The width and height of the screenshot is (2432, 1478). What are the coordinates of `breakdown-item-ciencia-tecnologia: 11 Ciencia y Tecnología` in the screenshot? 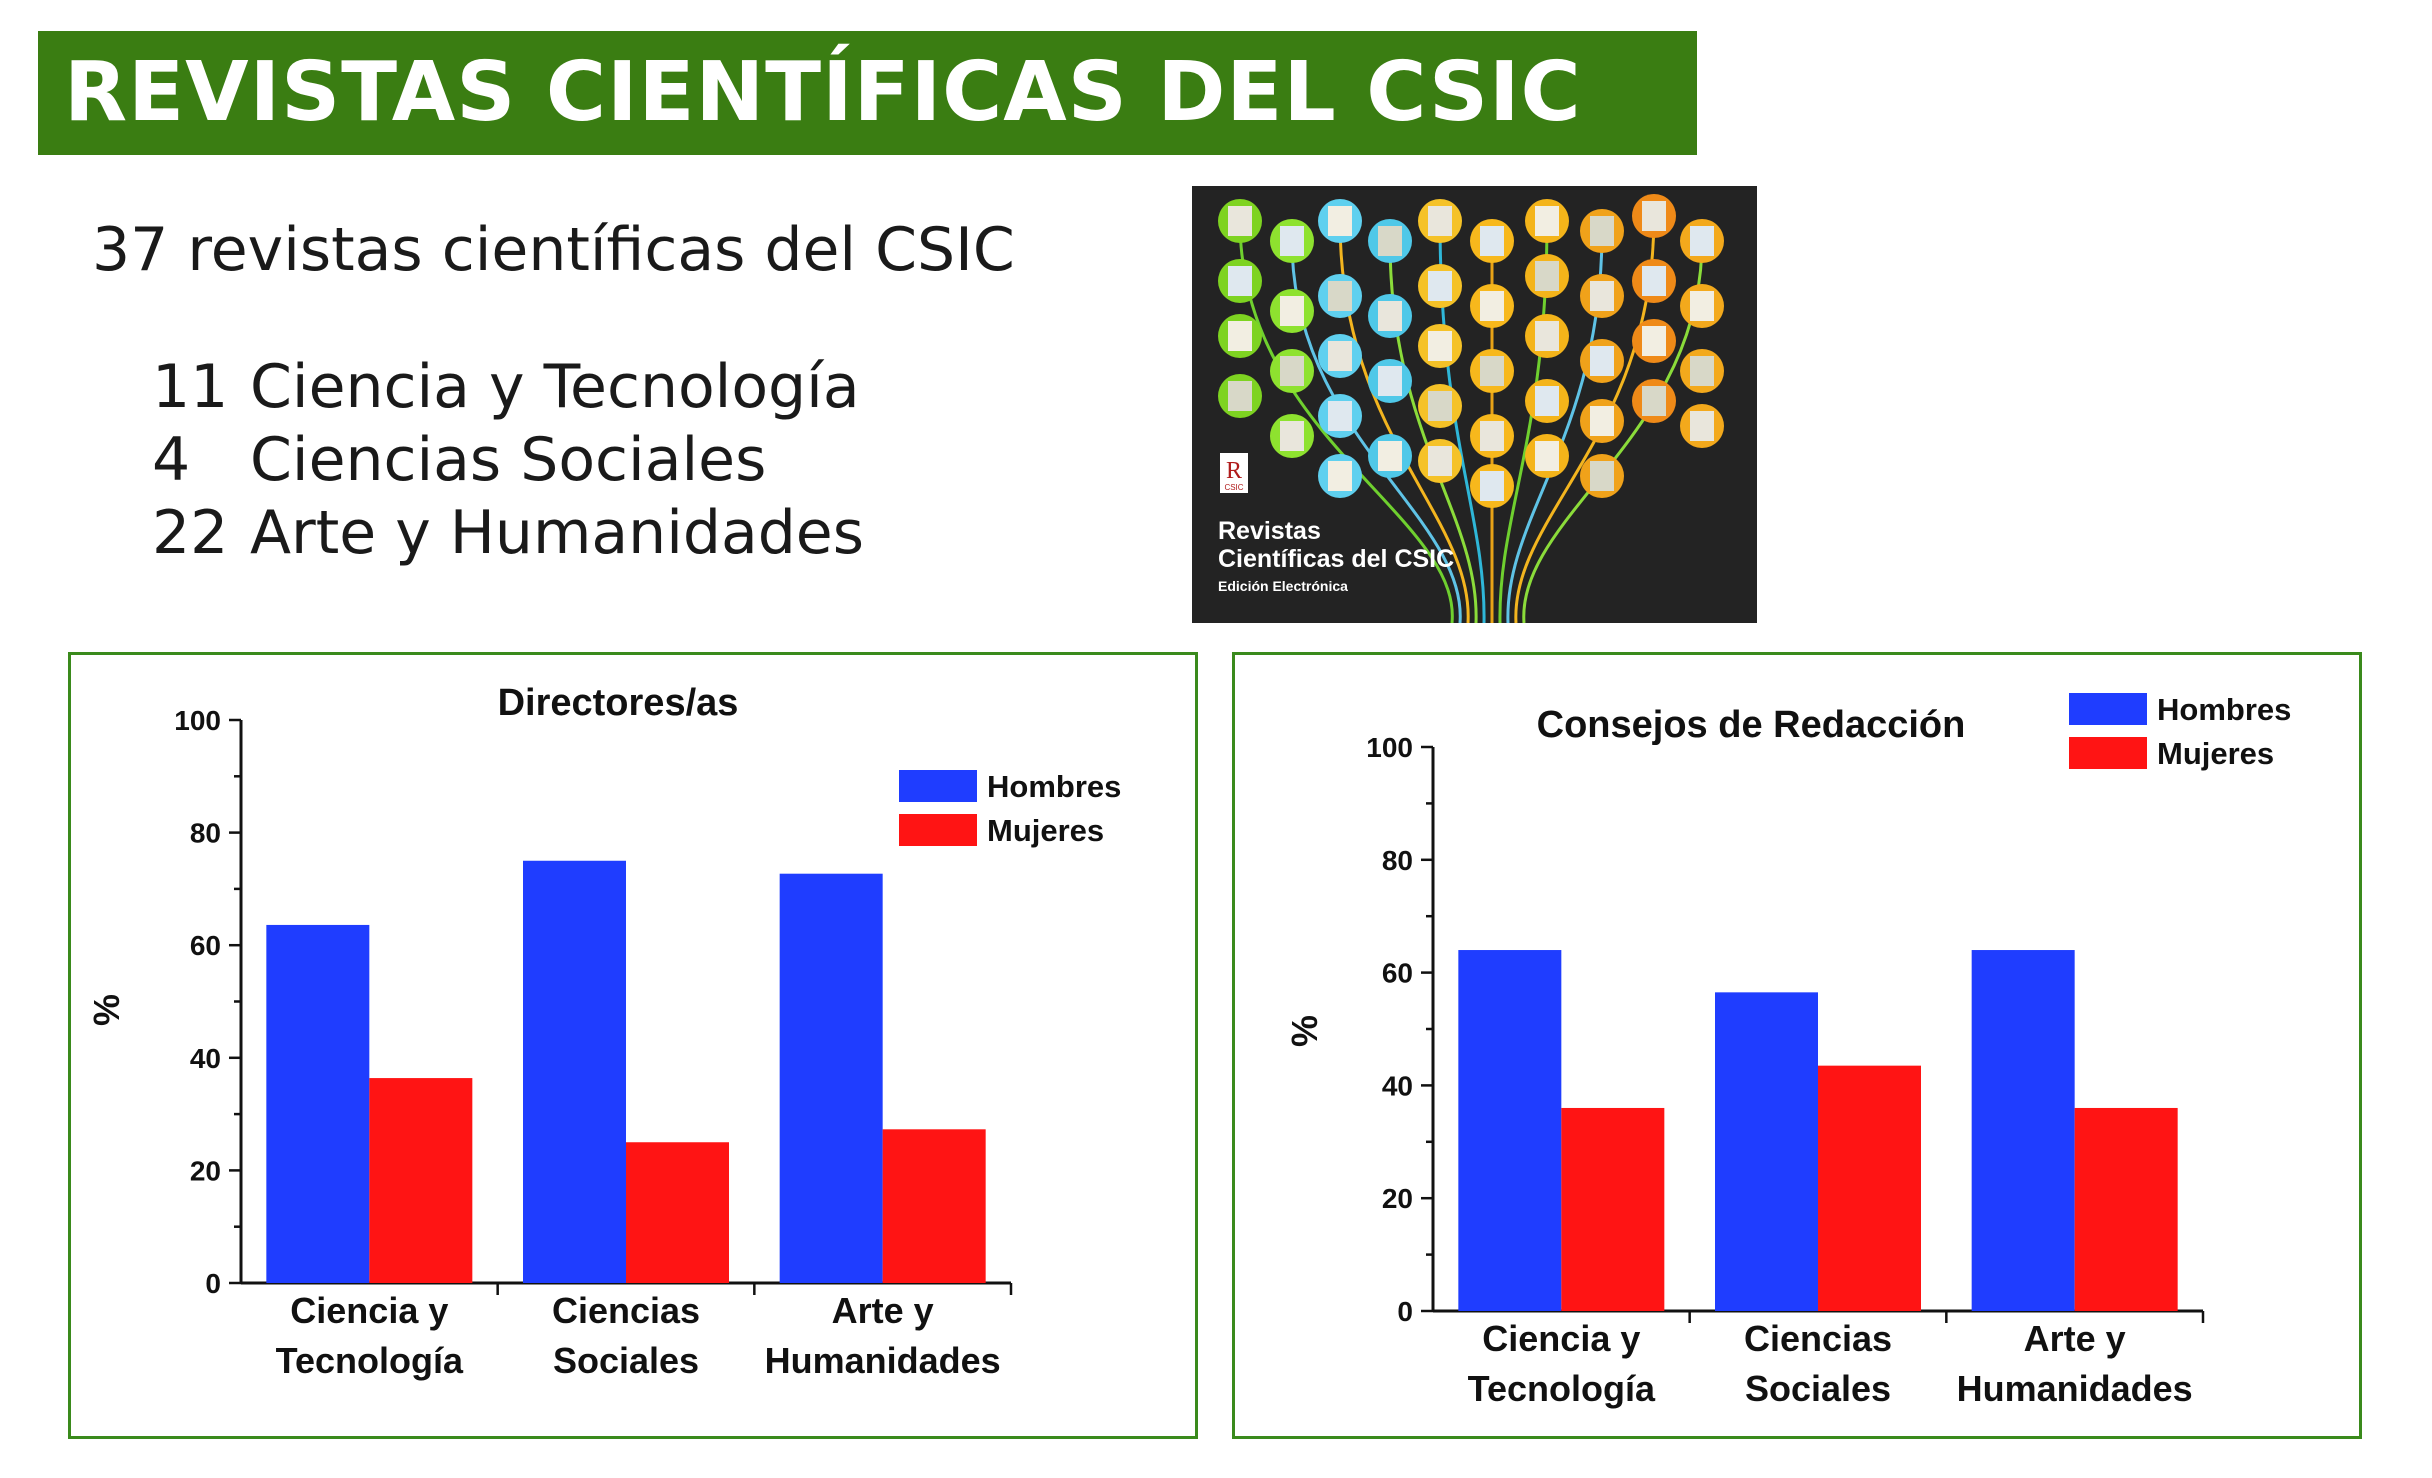 It's located at (506, 387).